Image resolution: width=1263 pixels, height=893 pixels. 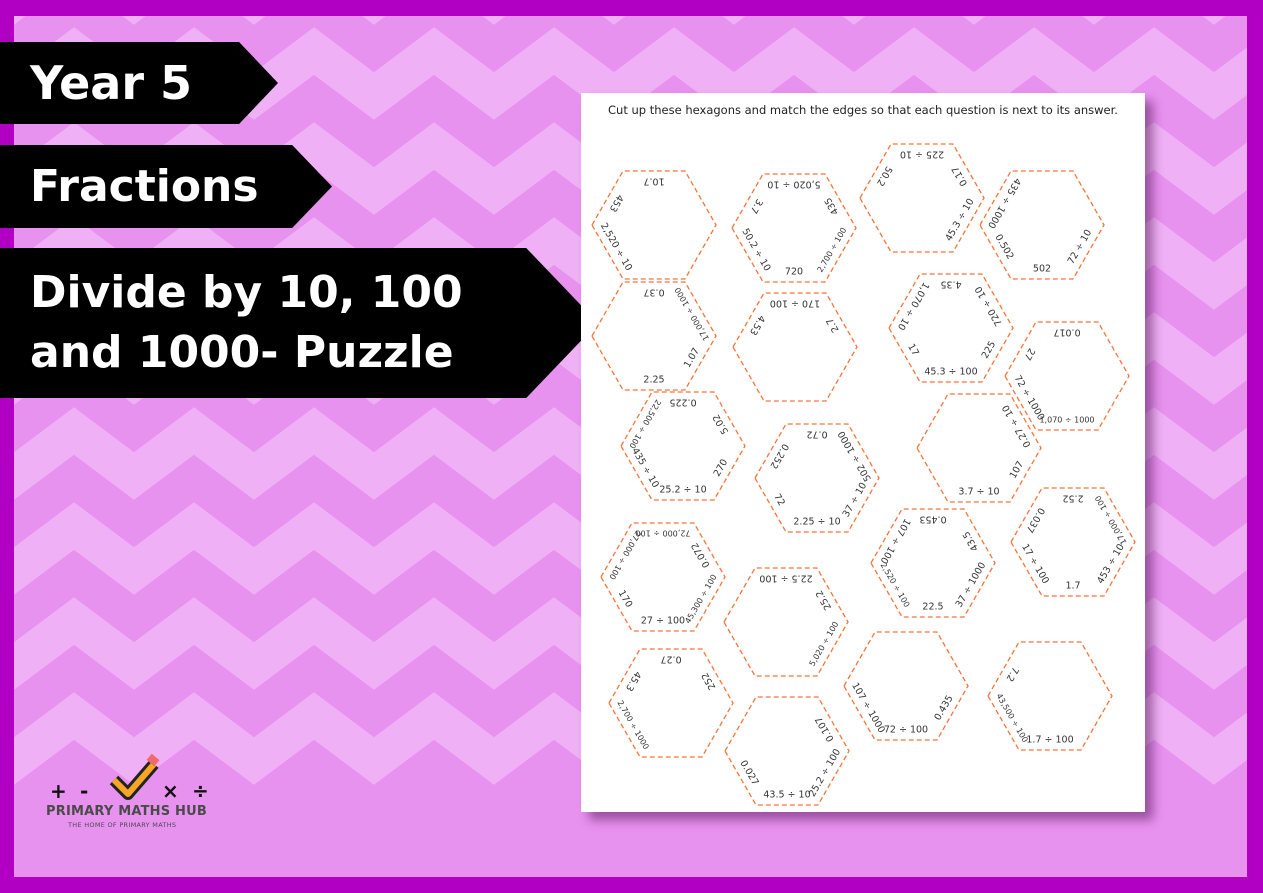 I want to click on title-line-2: and 1000- Puzzle, so click(x=242, y=352).